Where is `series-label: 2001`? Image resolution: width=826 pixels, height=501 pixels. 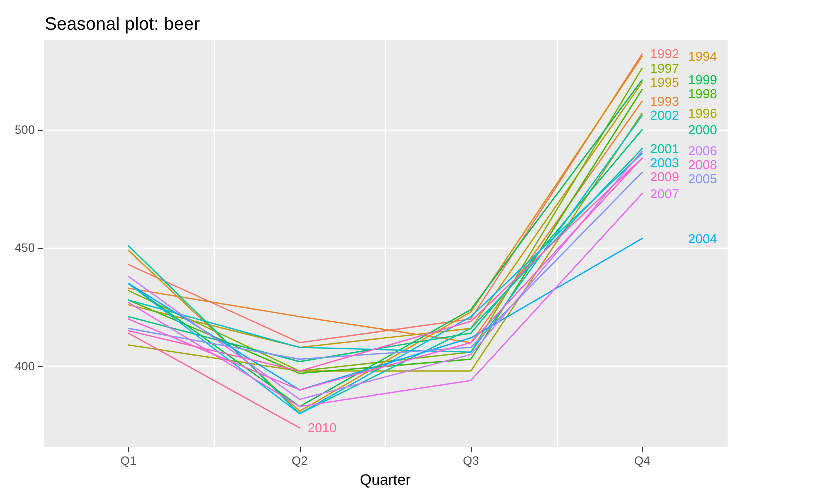
series-label: 2001 is located at coordinates (665, 148).